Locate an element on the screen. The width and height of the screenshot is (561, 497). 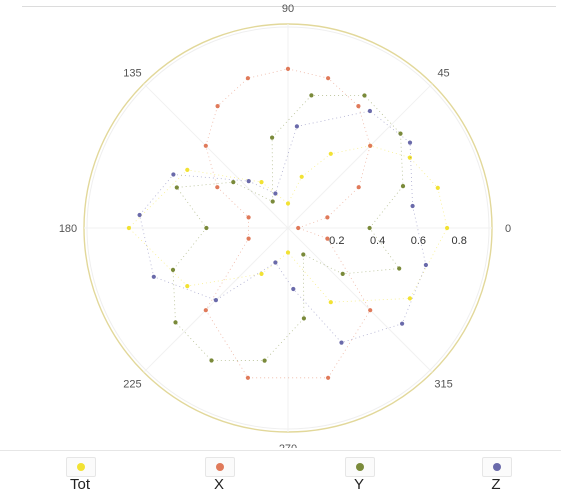
legend-label: Tot is located at coordinates (79, 484).